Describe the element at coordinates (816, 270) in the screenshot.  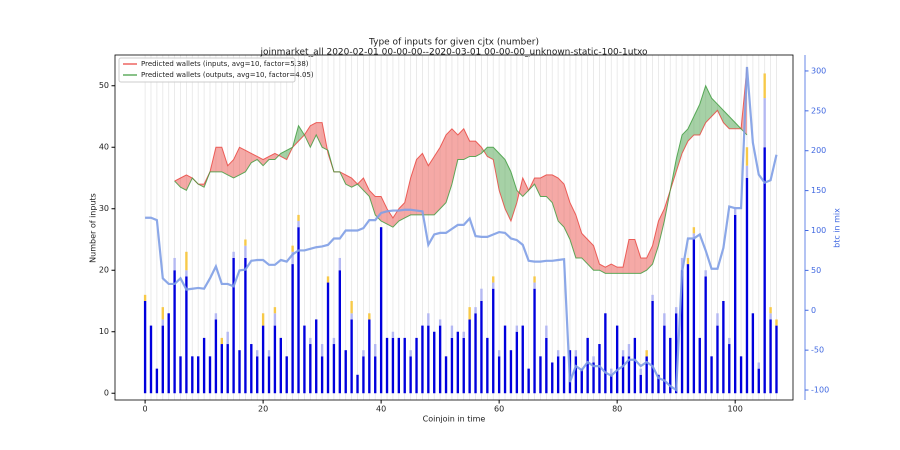
I see `y2-tick-label: 50` at that location.